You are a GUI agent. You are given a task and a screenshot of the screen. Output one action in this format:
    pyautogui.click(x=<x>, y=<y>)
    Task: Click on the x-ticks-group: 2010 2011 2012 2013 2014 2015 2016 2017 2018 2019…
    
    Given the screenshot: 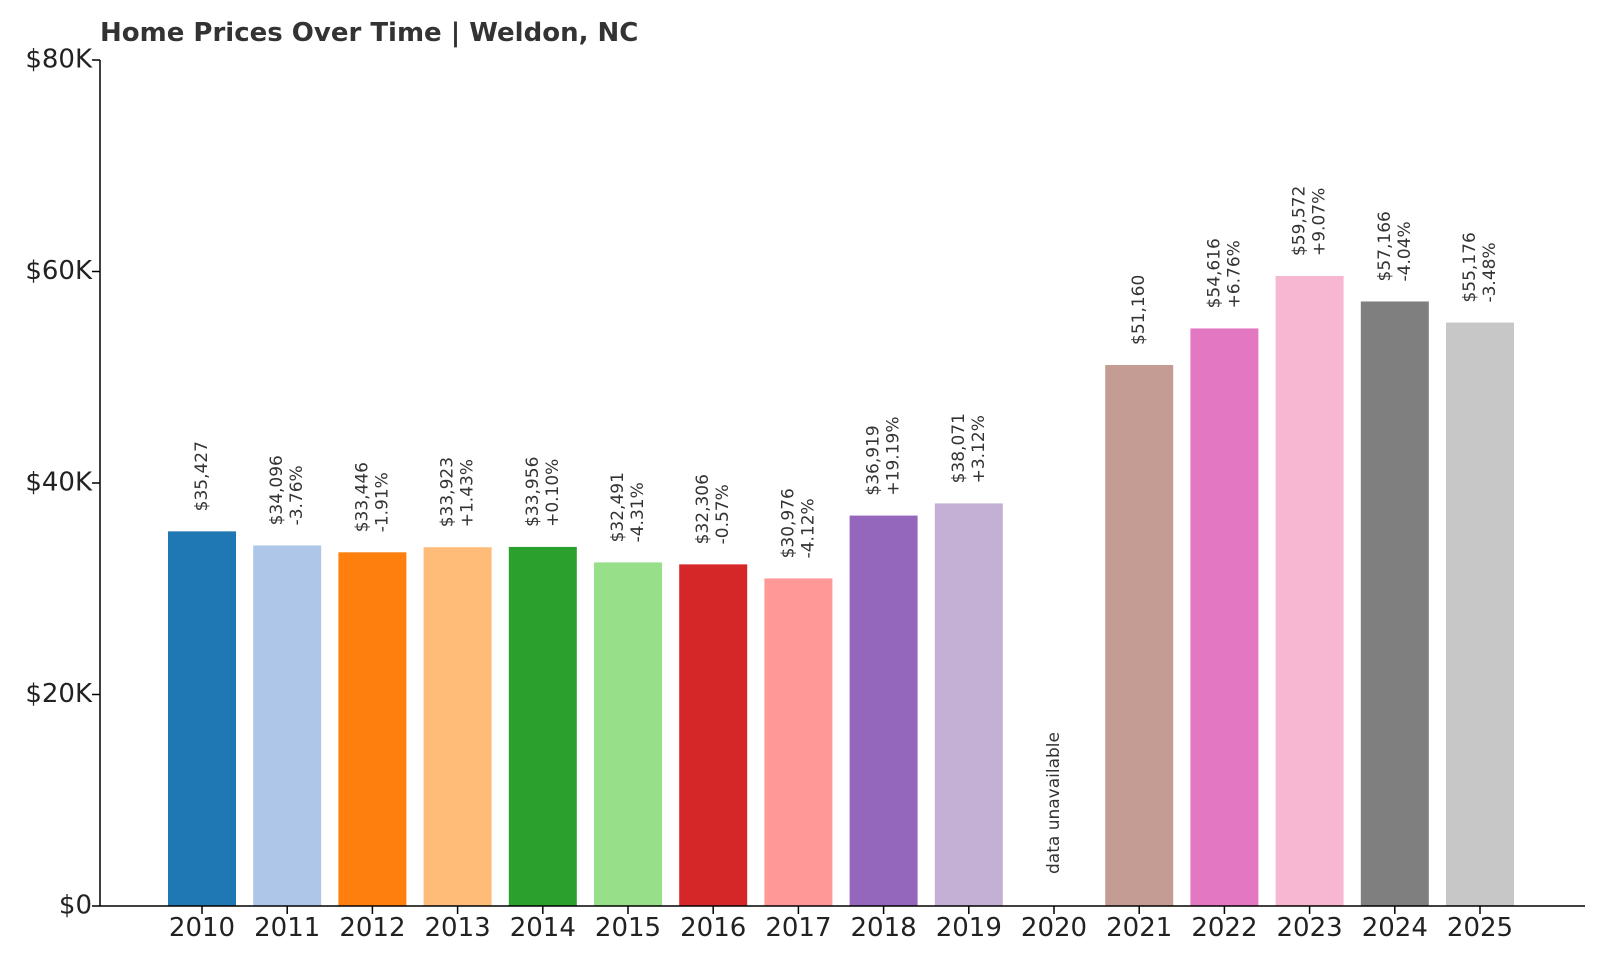 What is the action you would take?
    pyautogui.click(x=841, y=924)
    